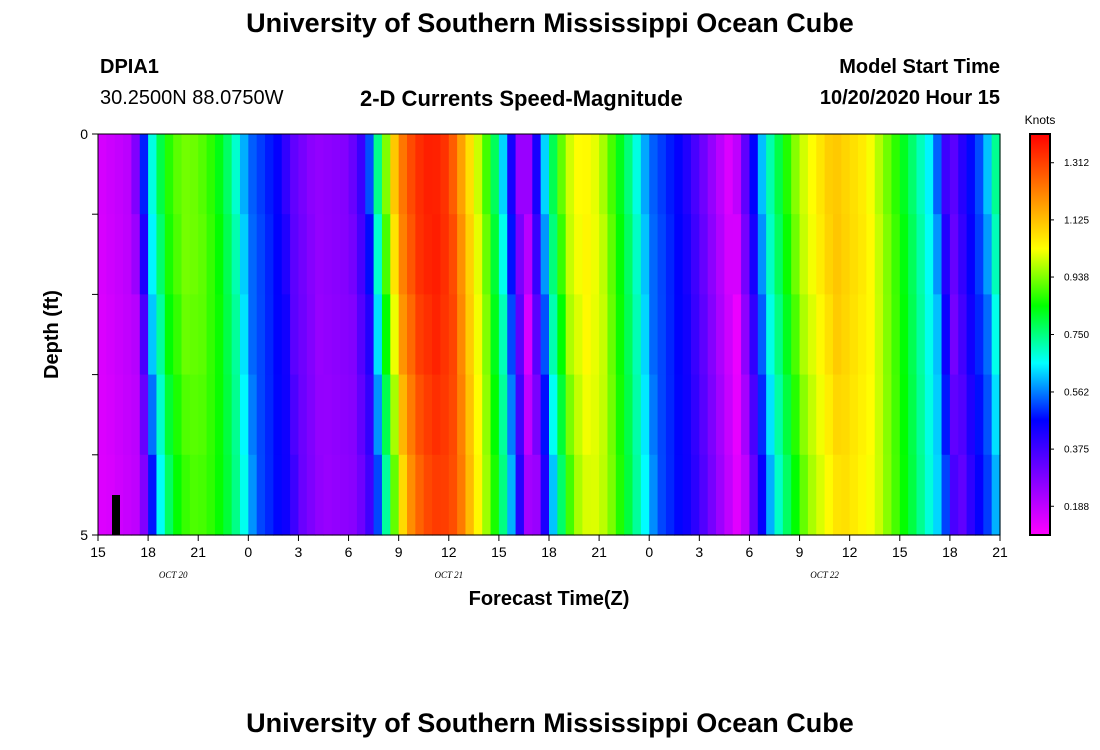 Image resolution: width=1100 pixels, height=750 pixels. What do you see at coordinates (1076, 335) in the screenshot?
I see `colorbar-tick-label: 0.750` at bounding box center [1076, 335].